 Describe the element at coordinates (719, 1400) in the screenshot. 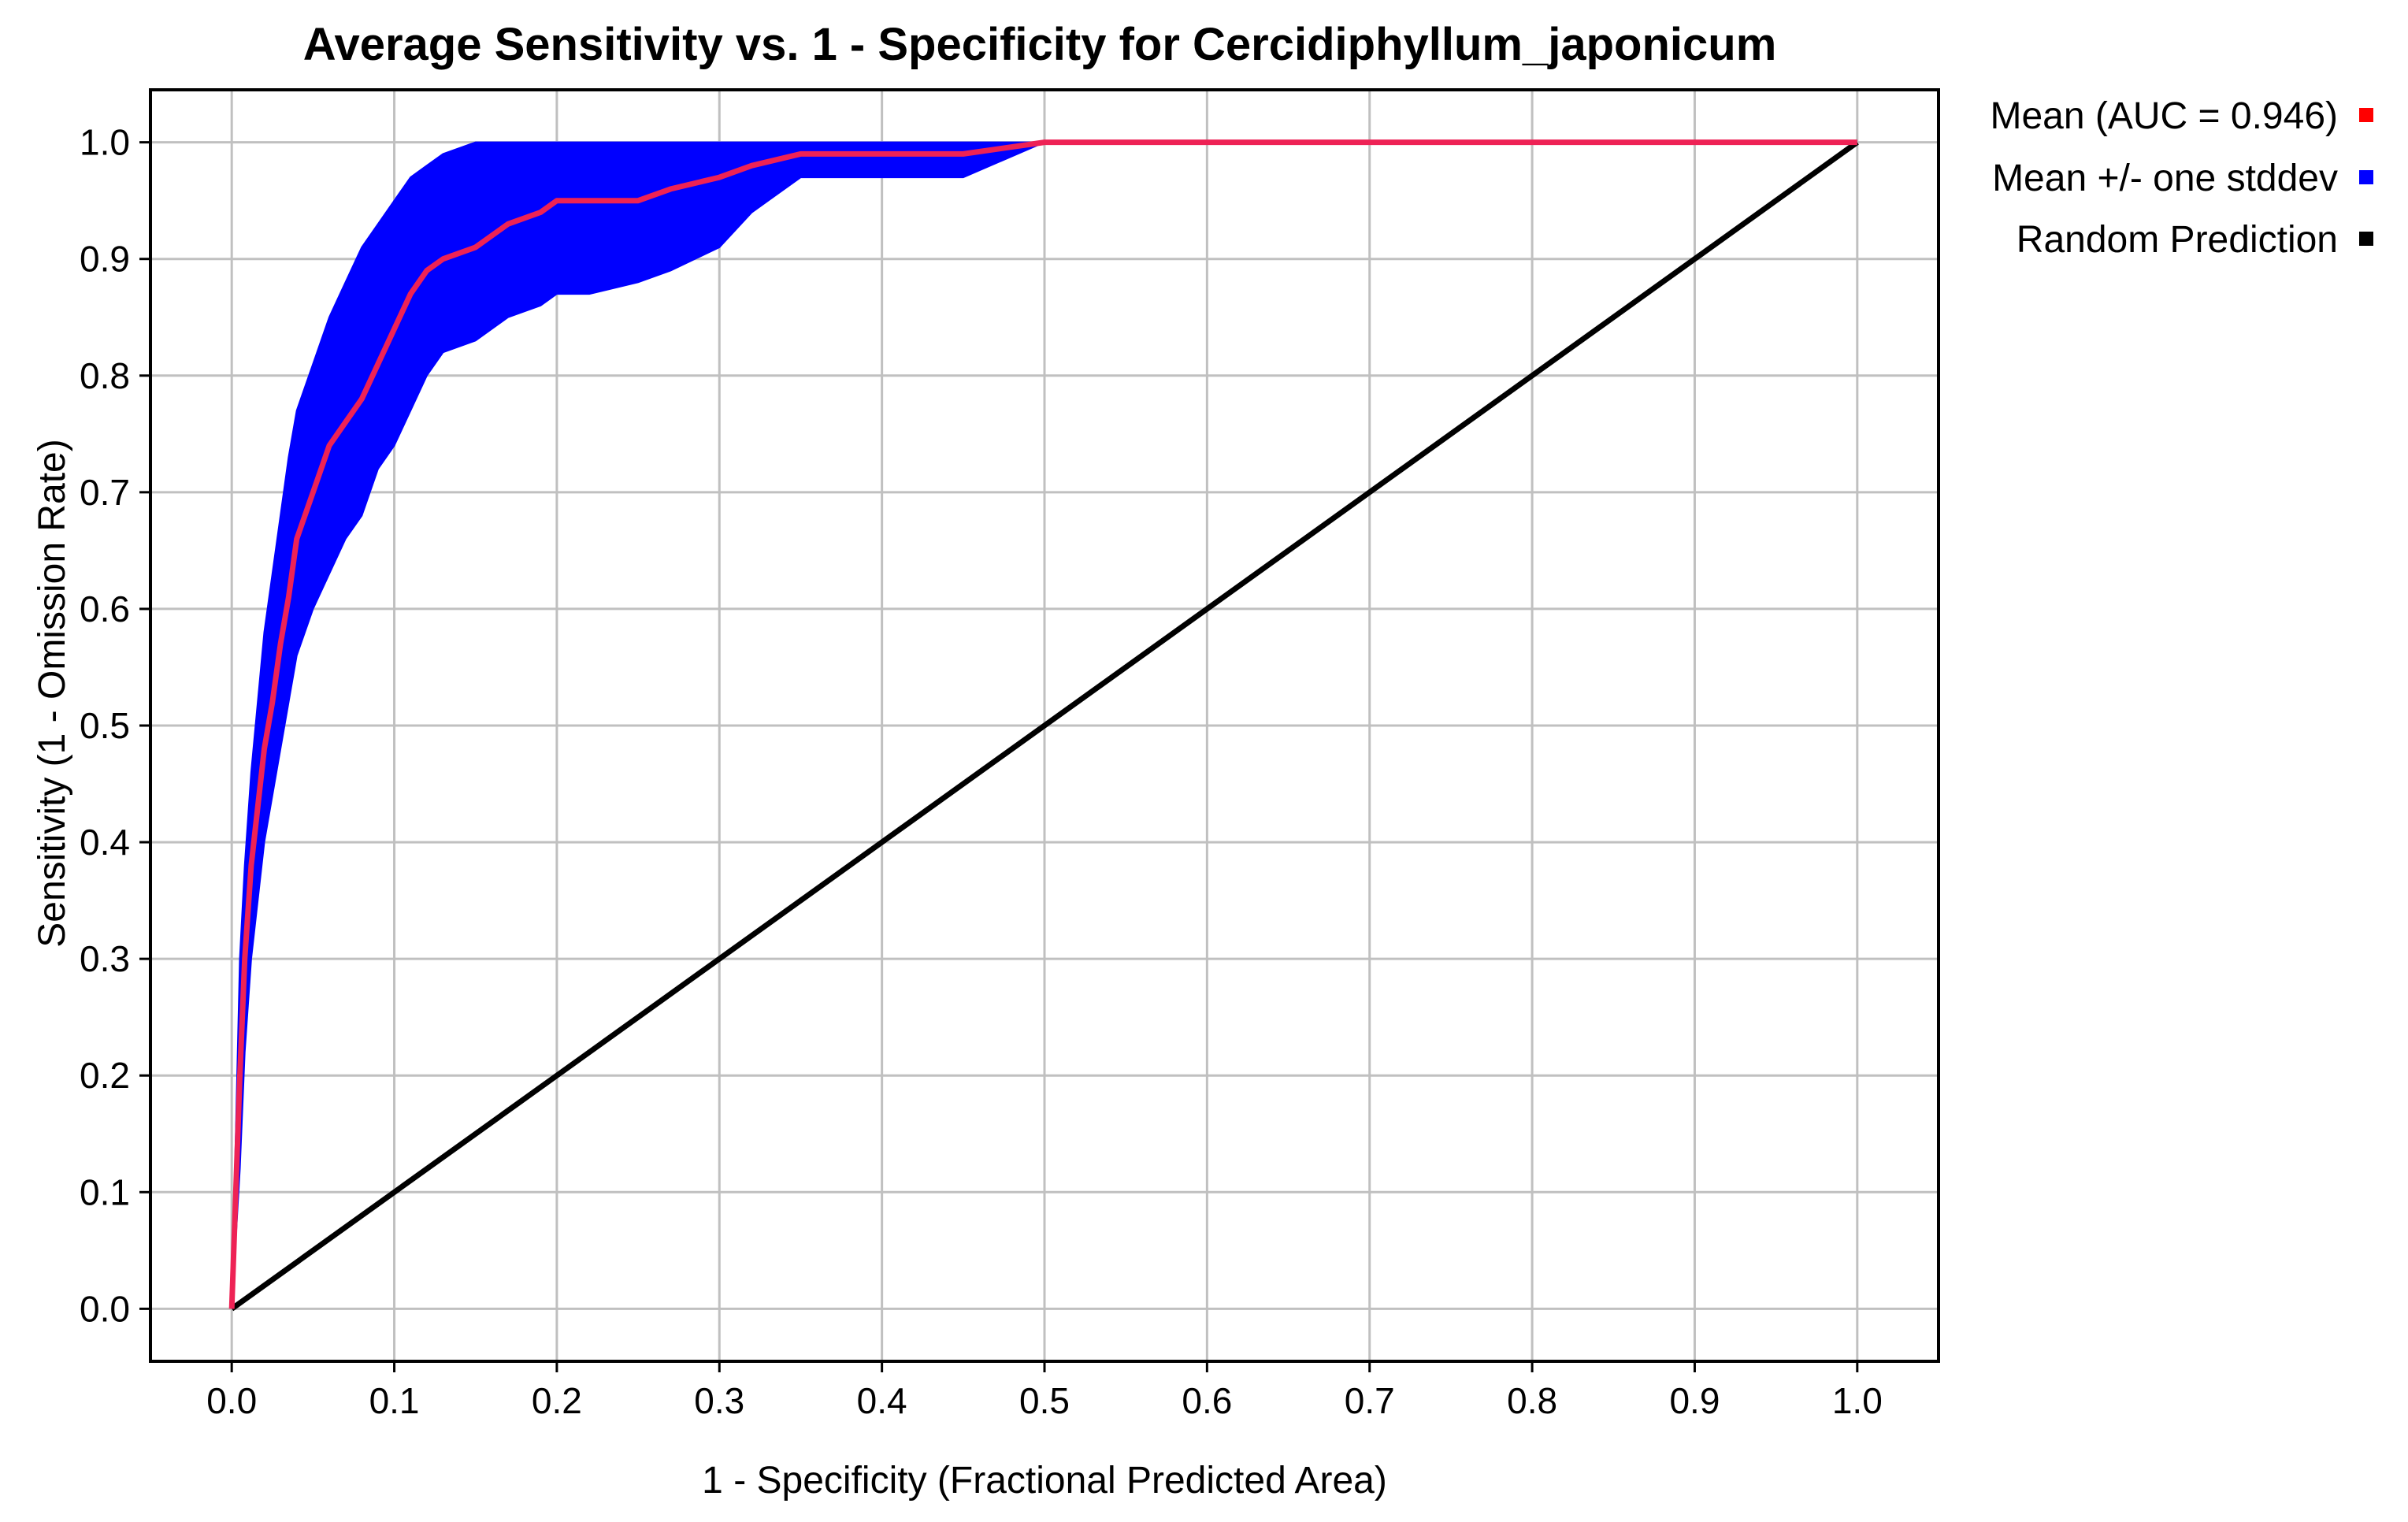

I see `x-tick-label: 0.3` at that location.